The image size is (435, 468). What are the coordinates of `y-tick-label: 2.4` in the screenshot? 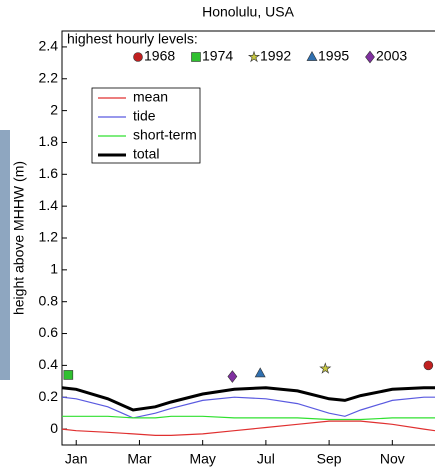 It's located at (49, 46).